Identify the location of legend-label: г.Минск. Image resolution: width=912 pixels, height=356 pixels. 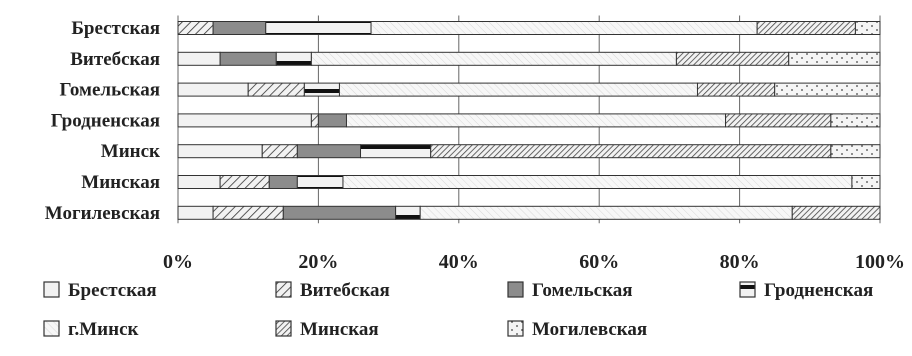
(103, 329).